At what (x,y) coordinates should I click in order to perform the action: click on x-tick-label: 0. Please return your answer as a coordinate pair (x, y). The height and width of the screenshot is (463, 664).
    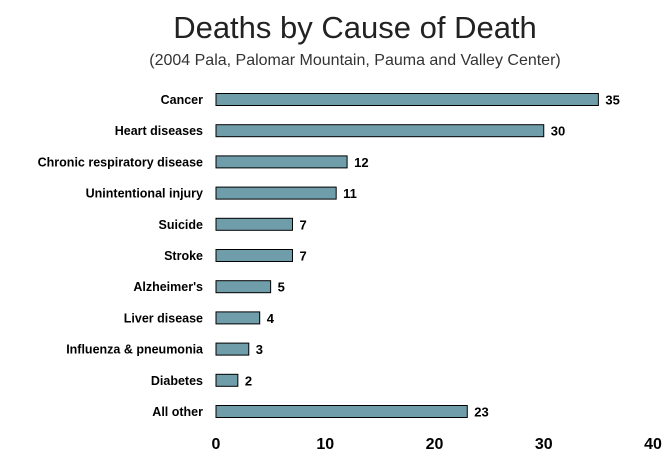
    Looking at the image, I should click on (216, 444).